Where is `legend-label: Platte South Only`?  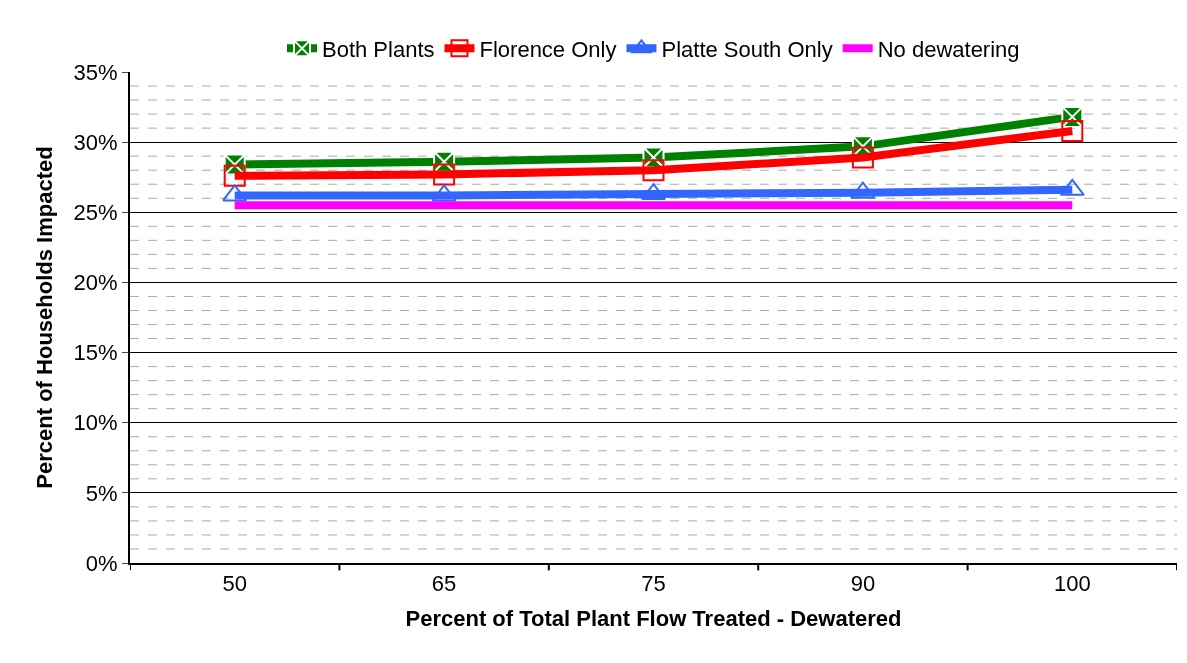 legend-label: Platte South Only is located at coordinates (747, 49).